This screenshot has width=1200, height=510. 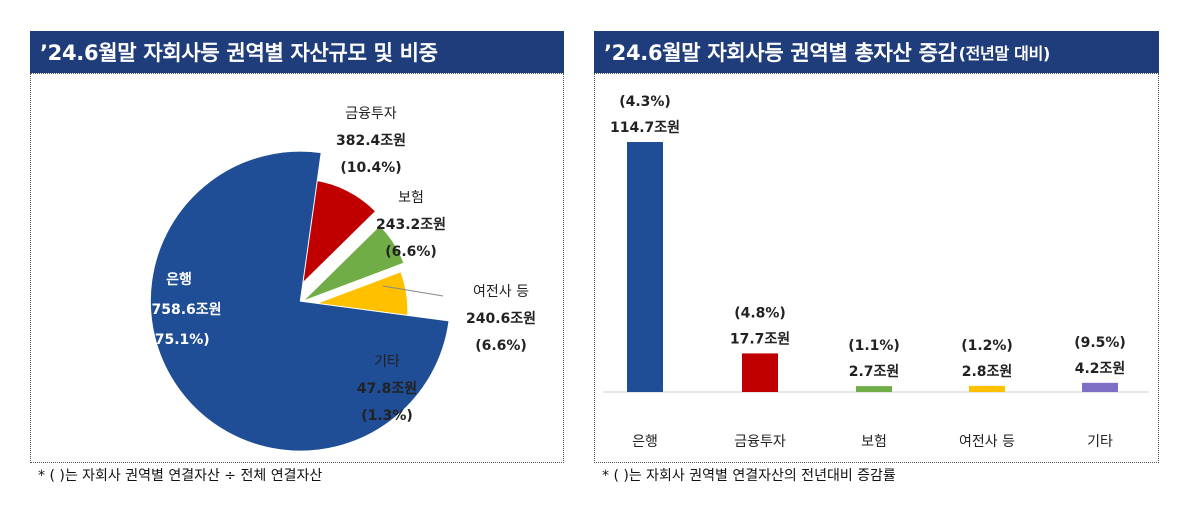 What do you see at coordinates (387, 362) in the screenshot?
I see `pie-label-name: 기타` at bounding box center [387, 362].